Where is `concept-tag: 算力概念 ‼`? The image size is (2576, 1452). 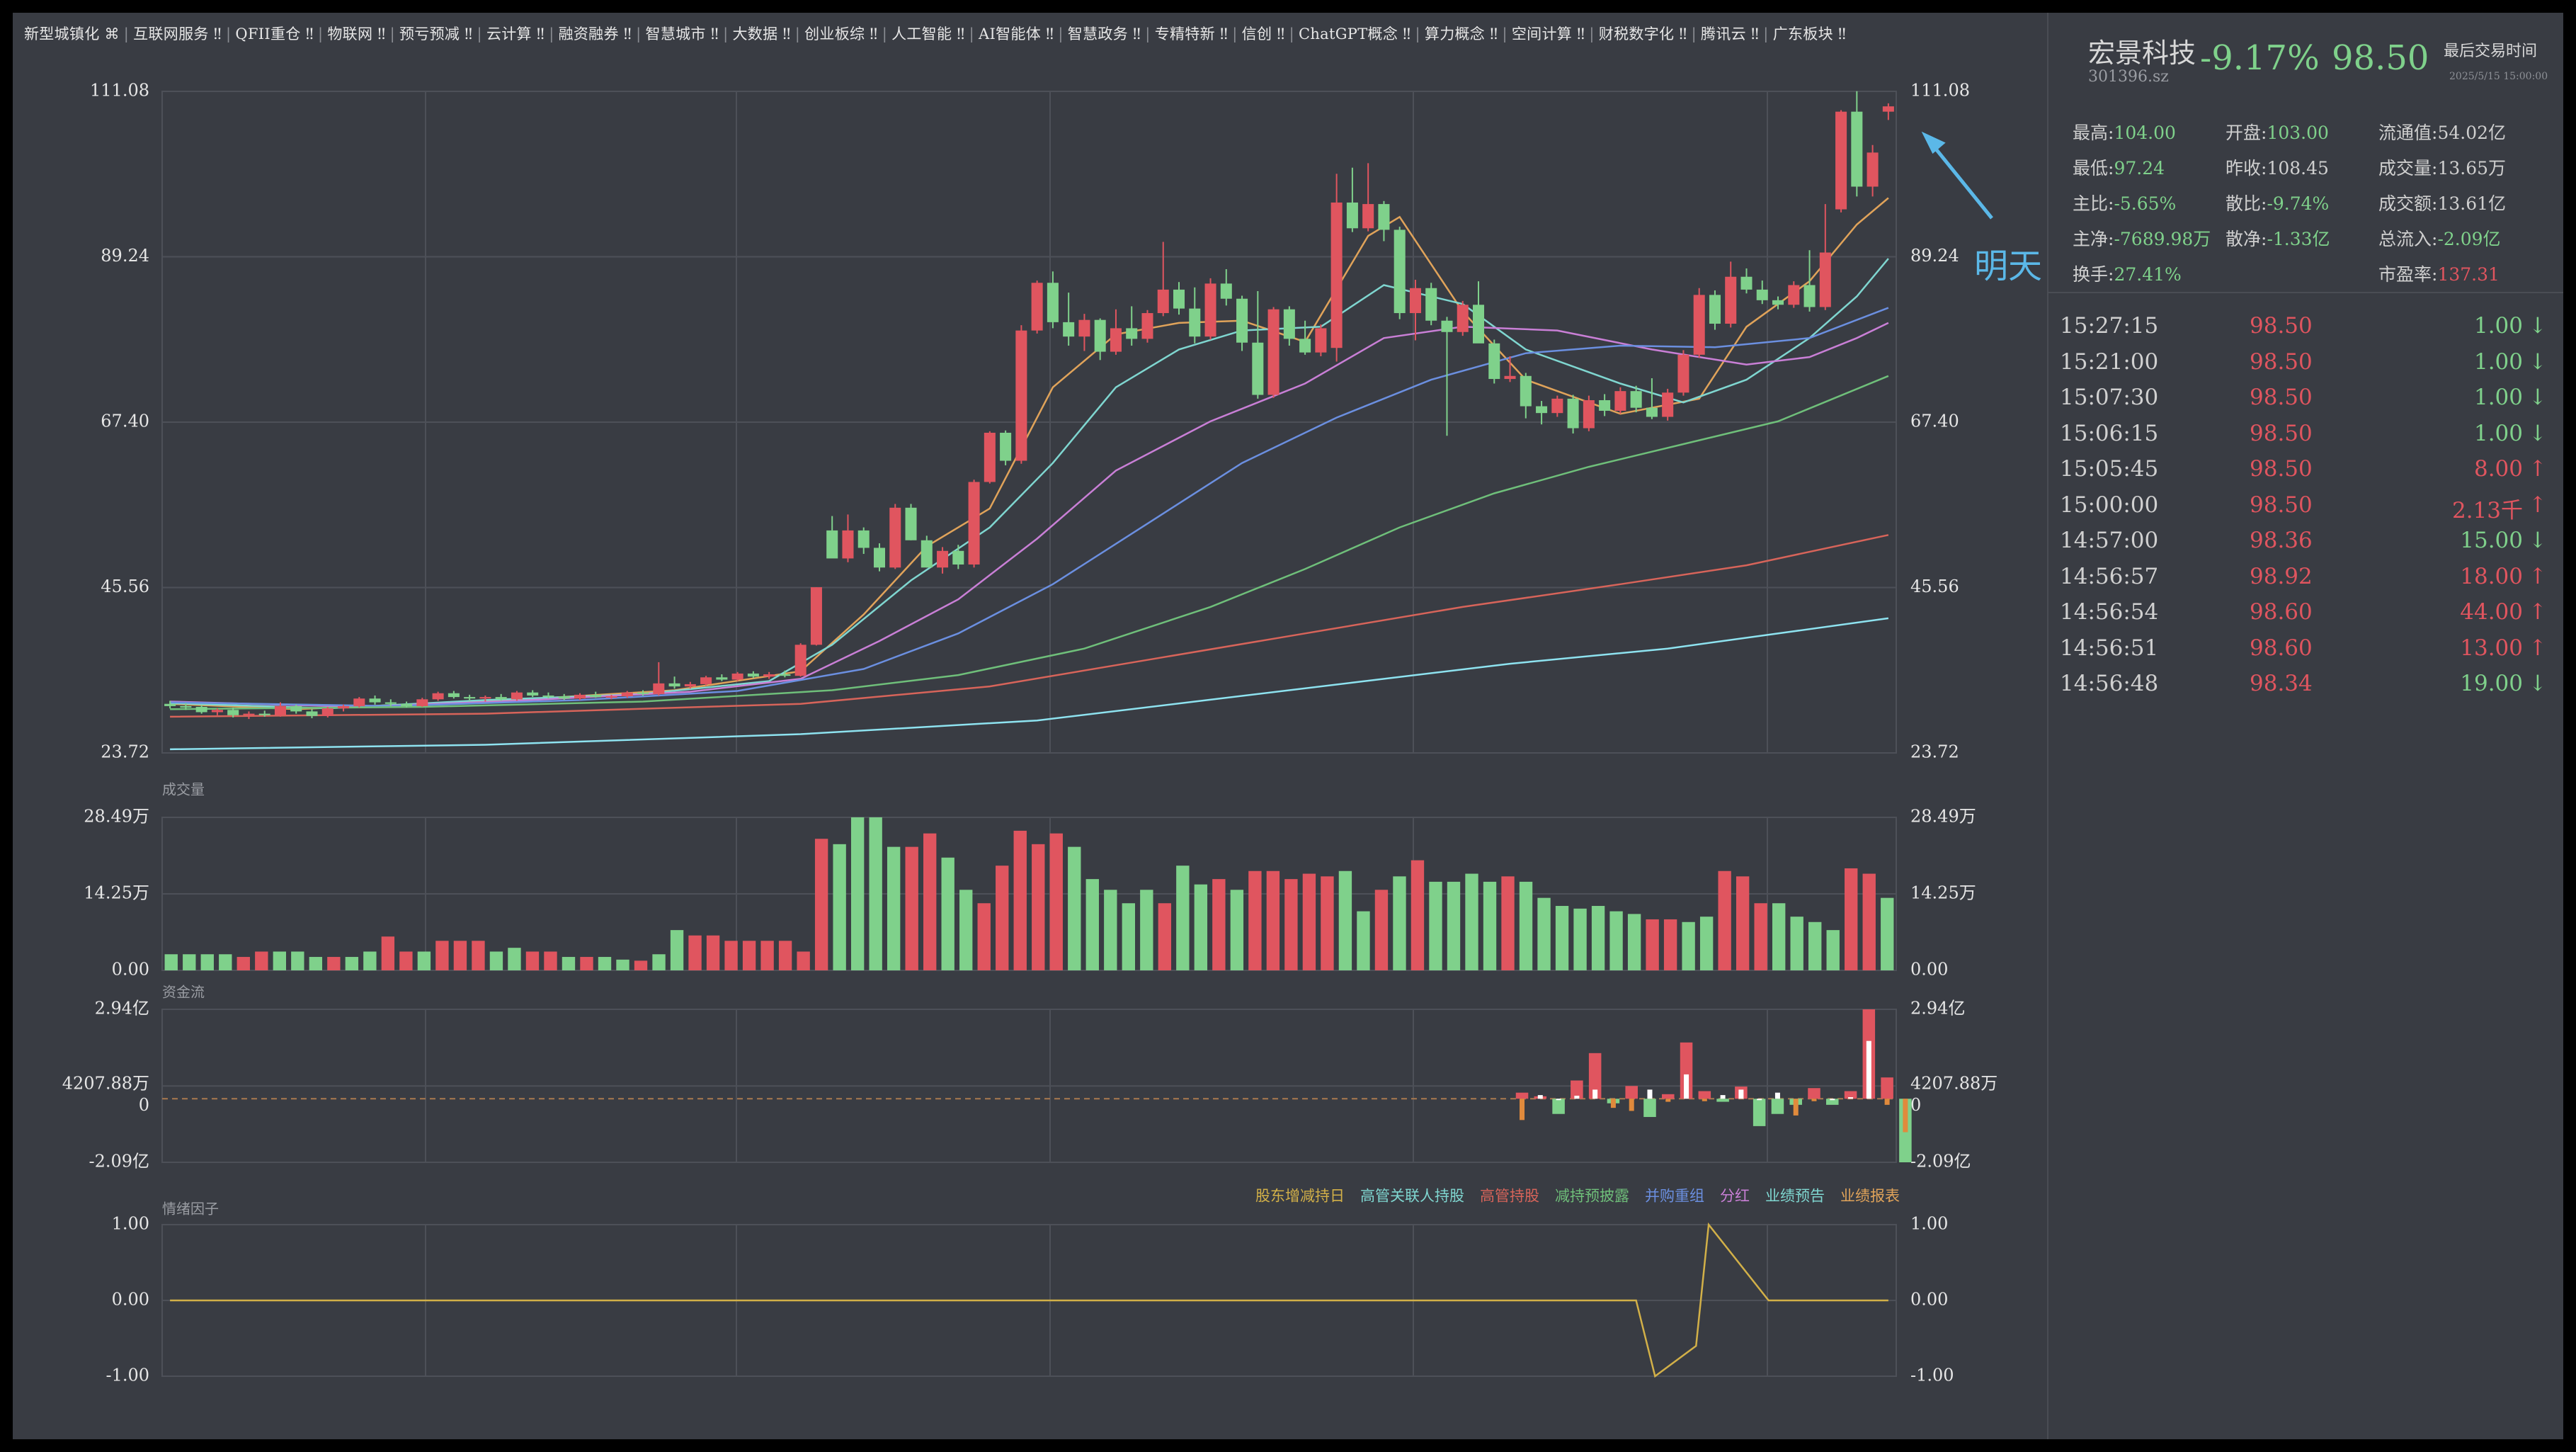 concept-tag: 算力概念 ‼ is located at coordinates (1461, 33).